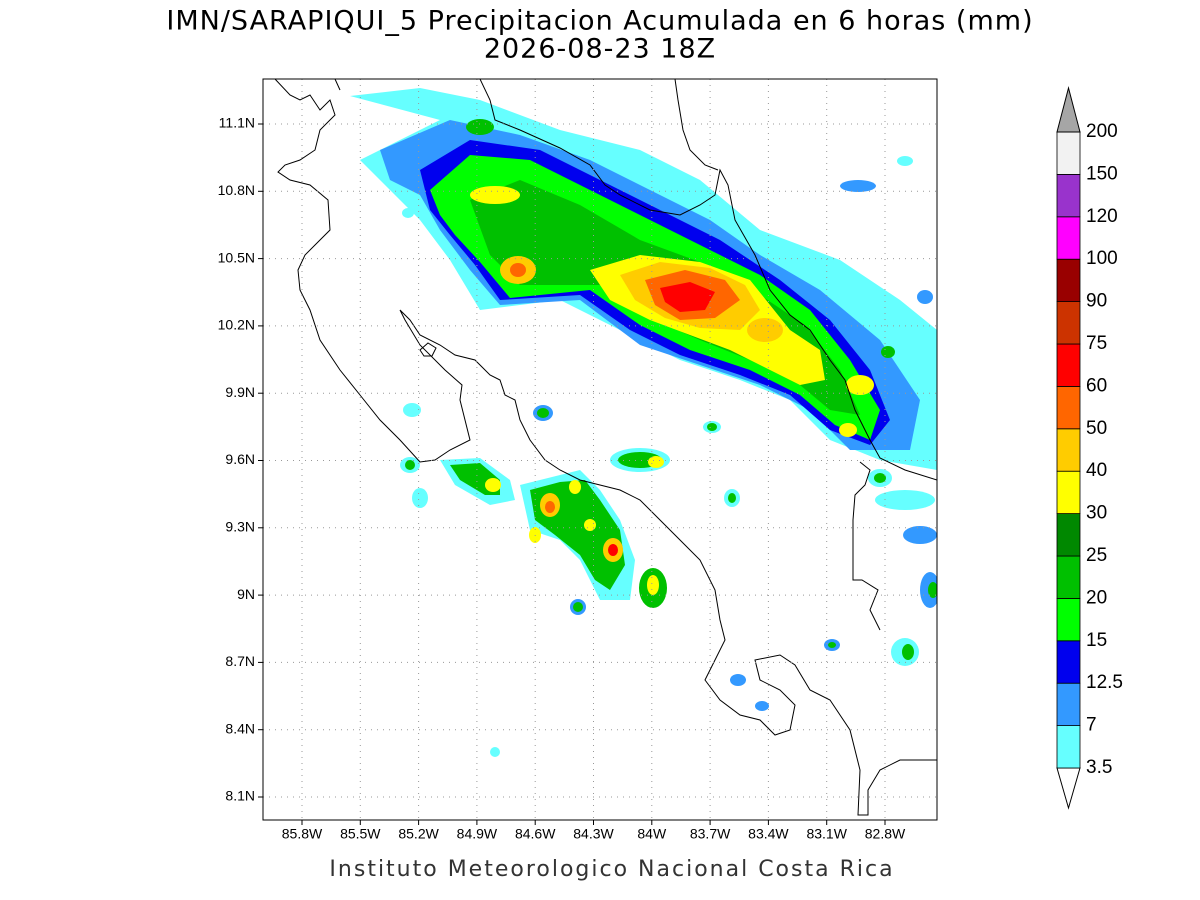 The width and height of the screenshot is (1200, 900). I want to click on lat-label: 8.7N, so click(240, 661).